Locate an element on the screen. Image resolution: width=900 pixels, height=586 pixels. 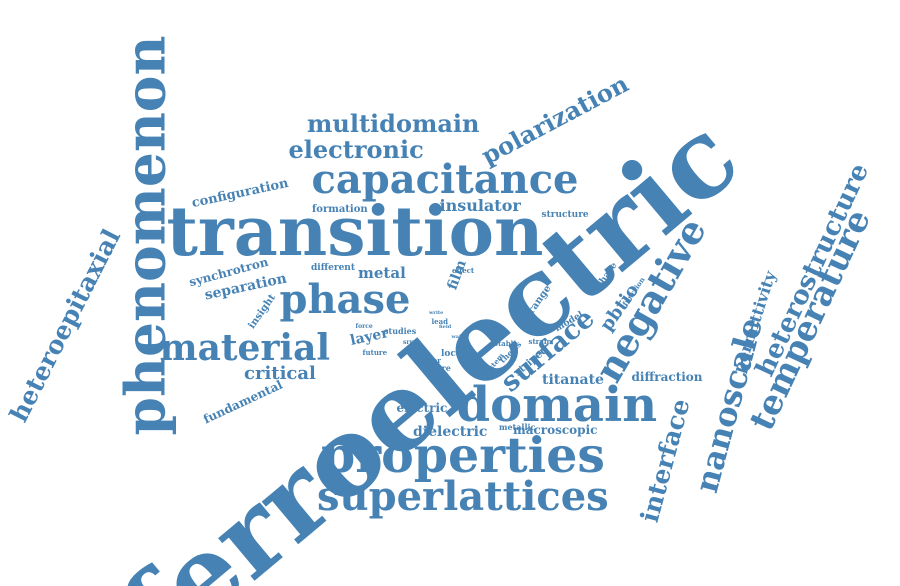
word-insight: insight is located at coordinates (261, 312).